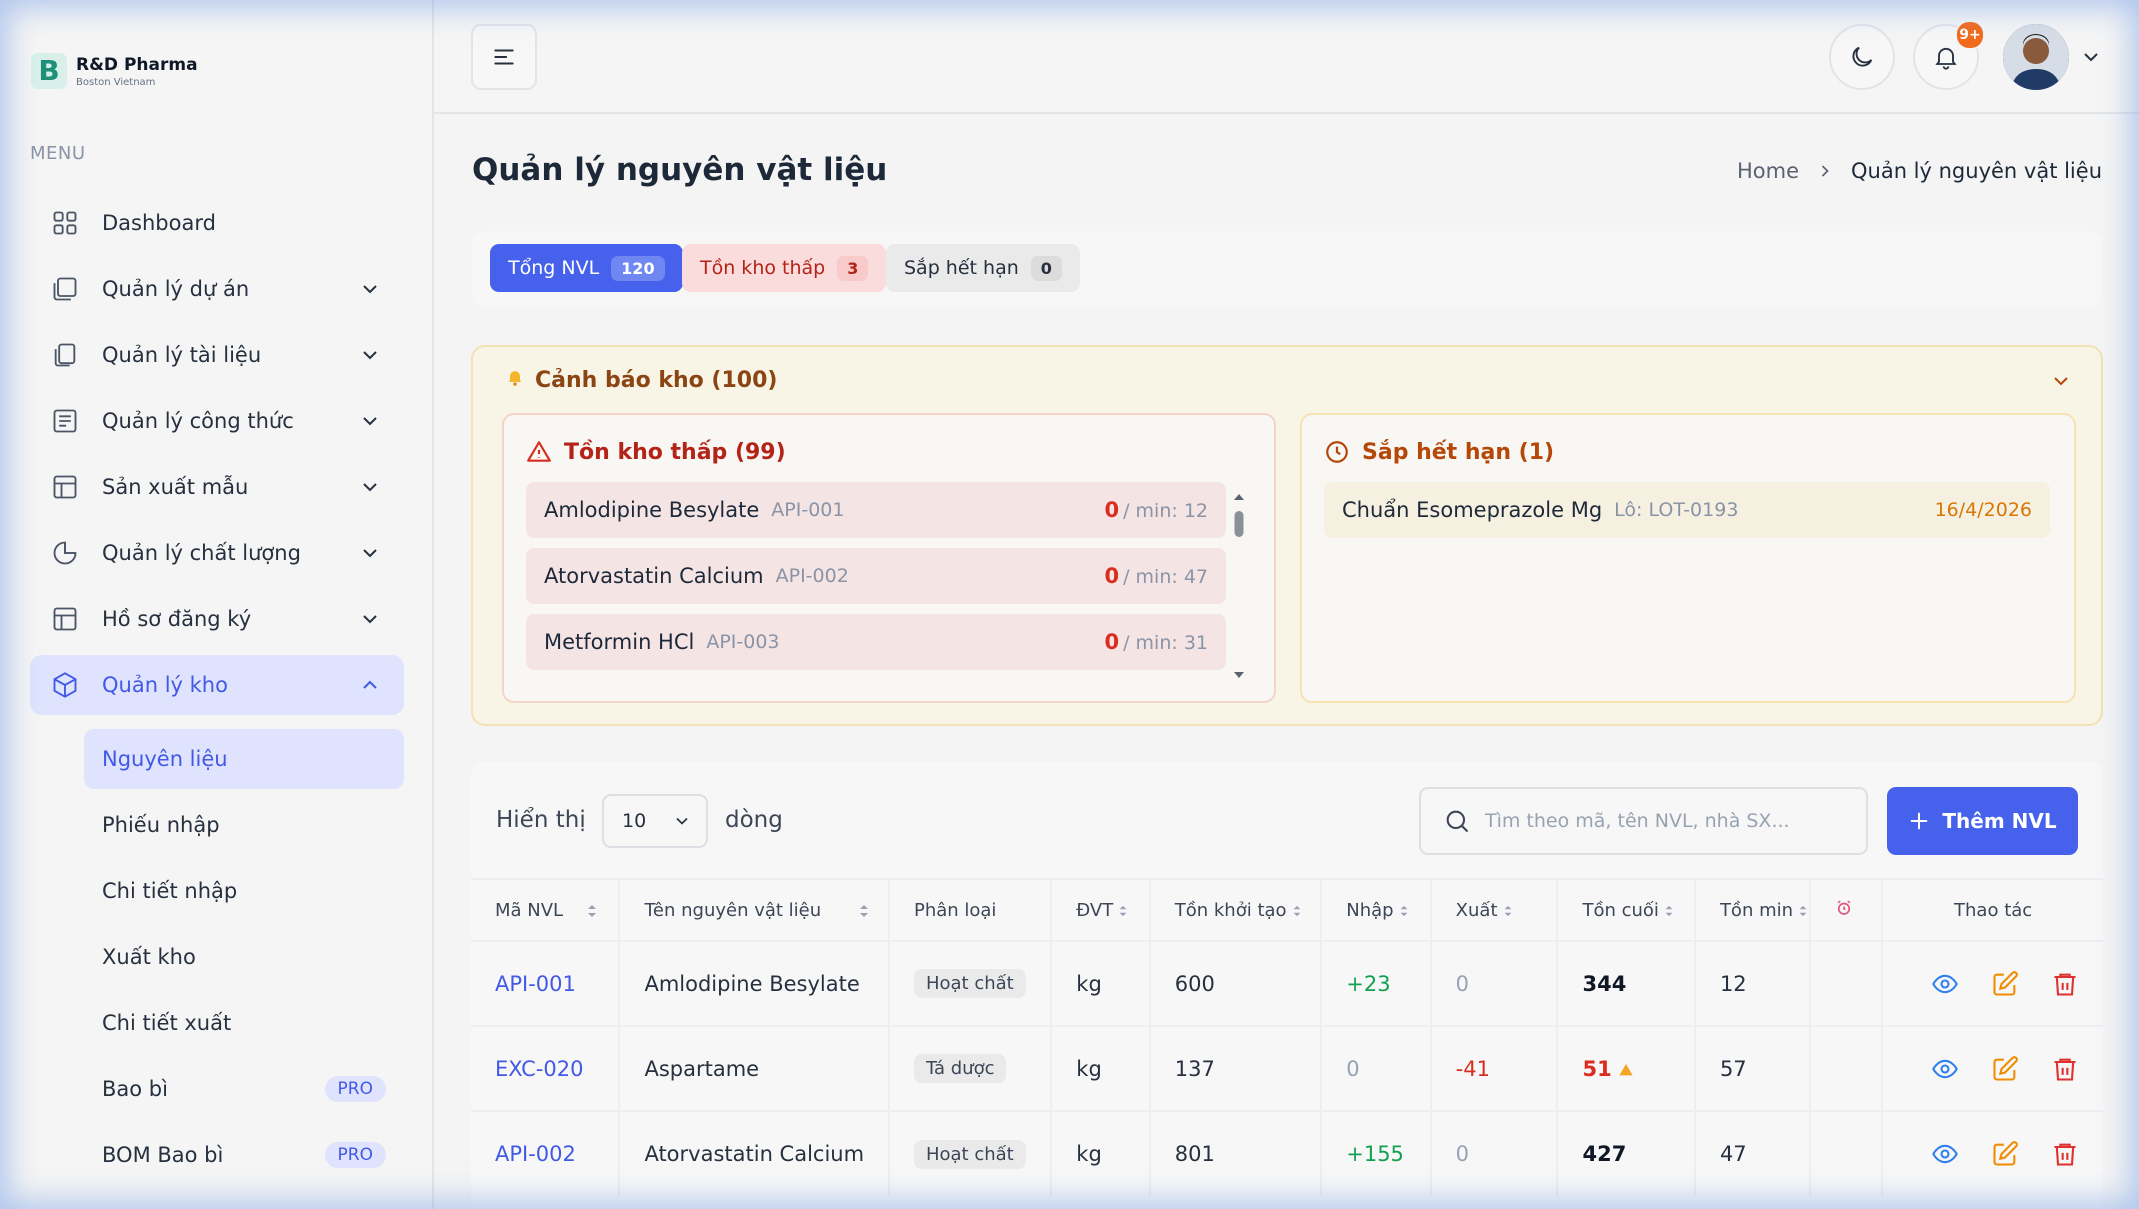 This screenshot has width=2139, height=1209. Describe the element at coordinates (1376, 909) in the screenshot. I see `column-header-in: Nhập` at that location.